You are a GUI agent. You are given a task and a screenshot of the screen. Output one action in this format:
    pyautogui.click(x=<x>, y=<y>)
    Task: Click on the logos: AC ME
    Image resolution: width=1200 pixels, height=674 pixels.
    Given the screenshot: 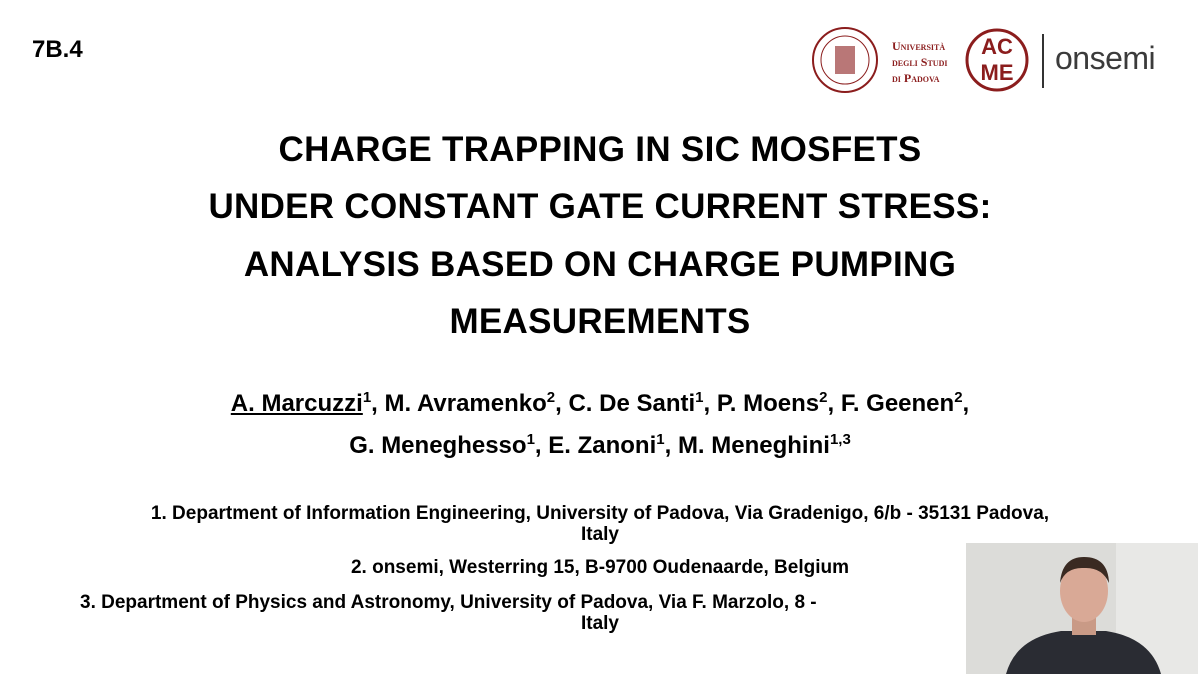 What is the action you would take?
    pyautogui.click(x=928, y=60)
    